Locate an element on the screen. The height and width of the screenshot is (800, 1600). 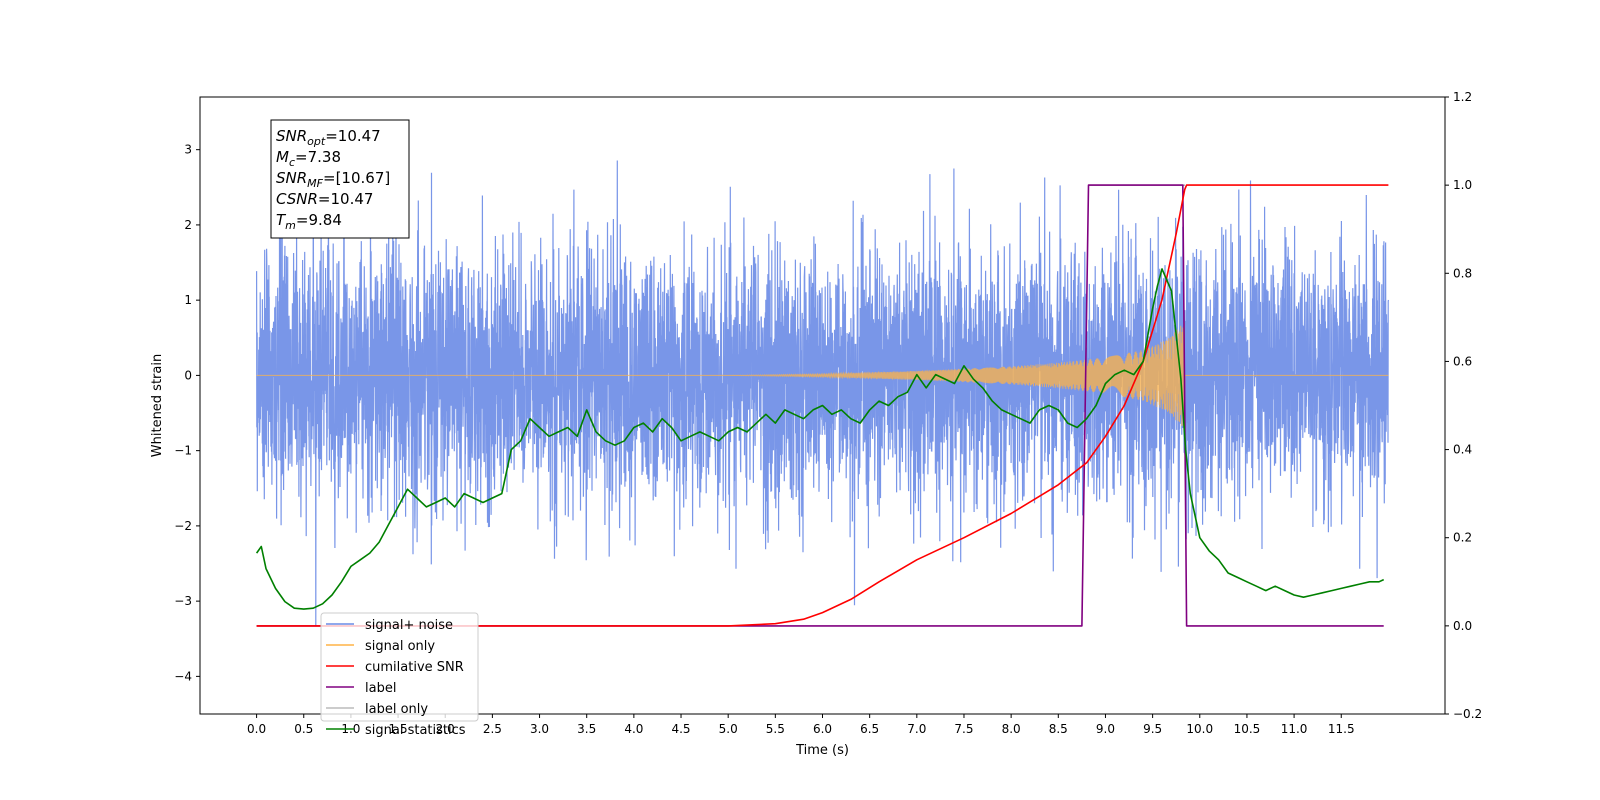
y2-tick-label: 0.2 is located at coordinates (1462, 538).